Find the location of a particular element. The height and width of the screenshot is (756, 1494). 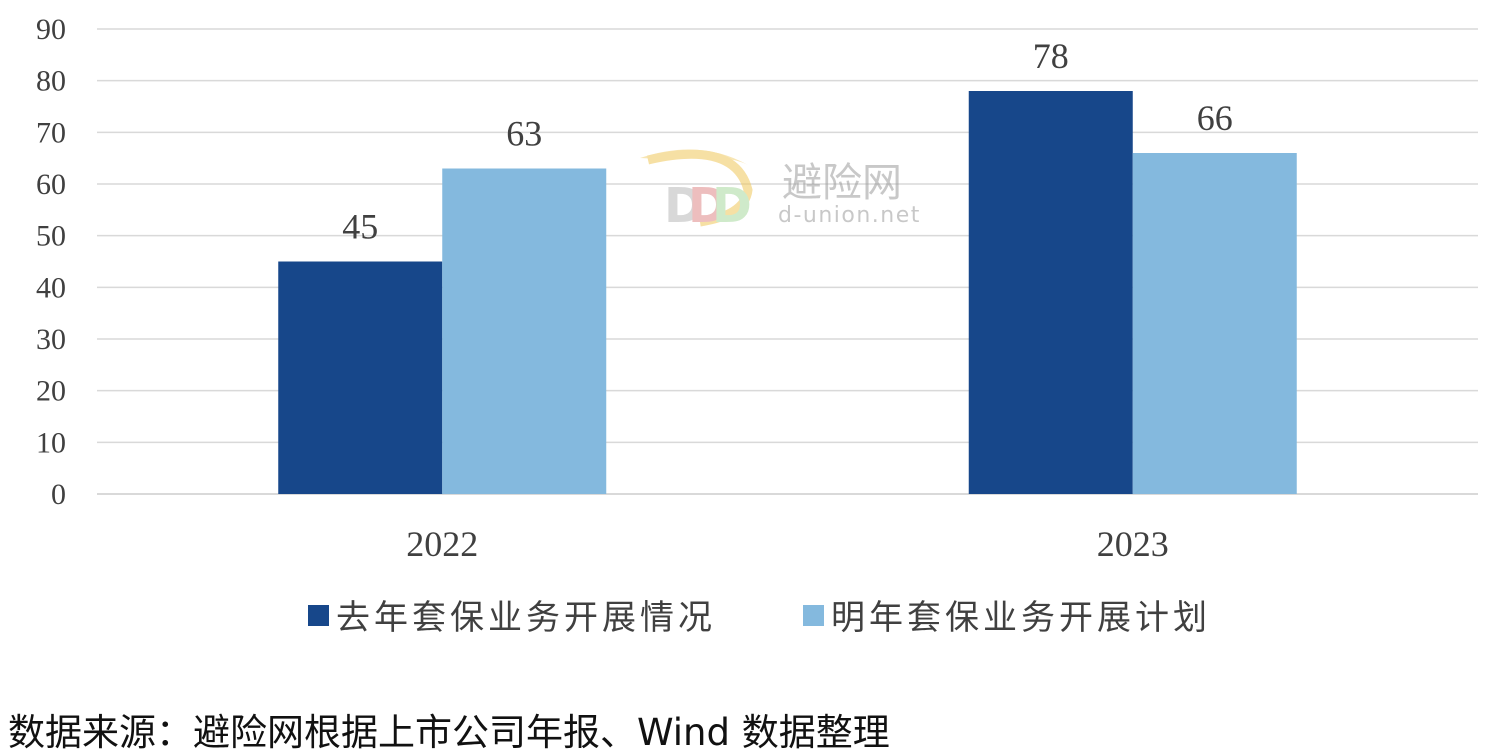

watermark-d-letter-3: D is located at coordinates (732, 206).